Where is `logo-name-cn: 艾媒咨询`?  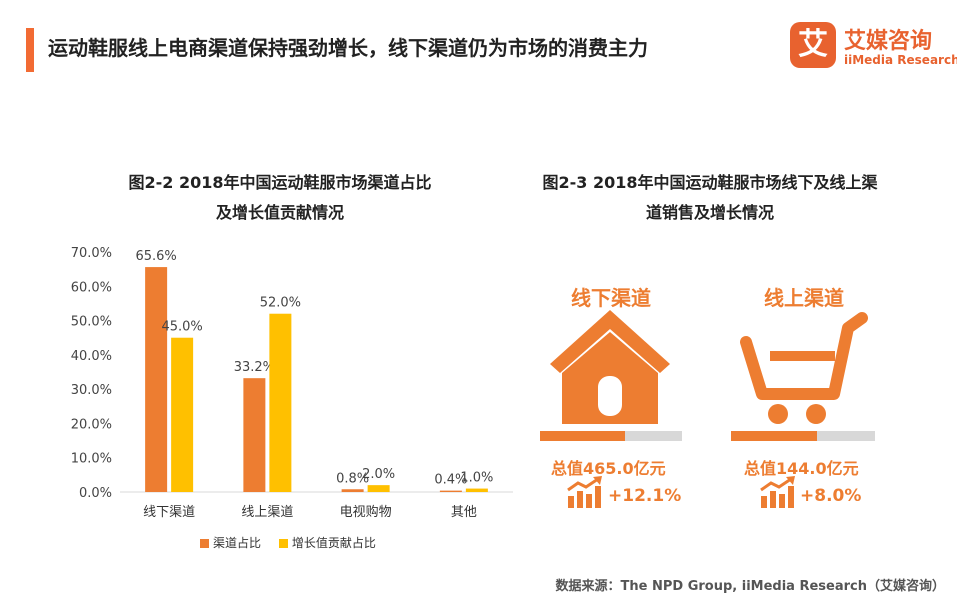
logo-name-cn: 艾媒咨询 is located at coordinates (888, 41).